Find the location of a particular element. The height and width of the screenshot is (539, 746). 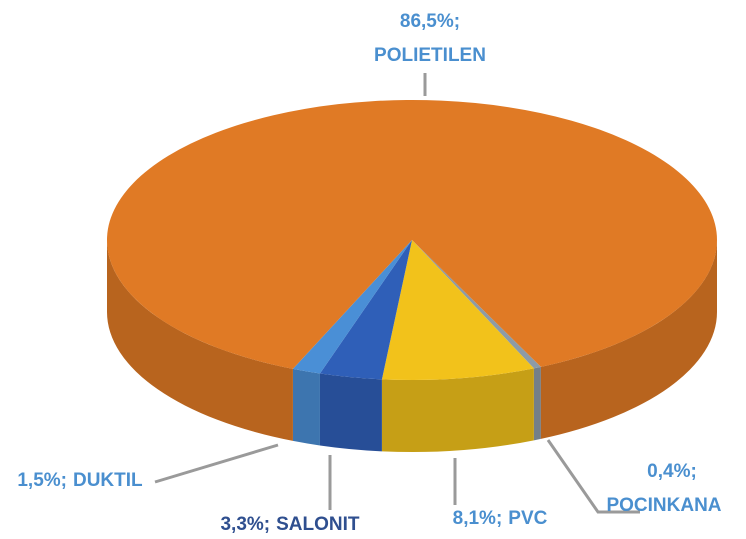

data-label: 3,3%; SALONIT is located at coordinates (289, 524).